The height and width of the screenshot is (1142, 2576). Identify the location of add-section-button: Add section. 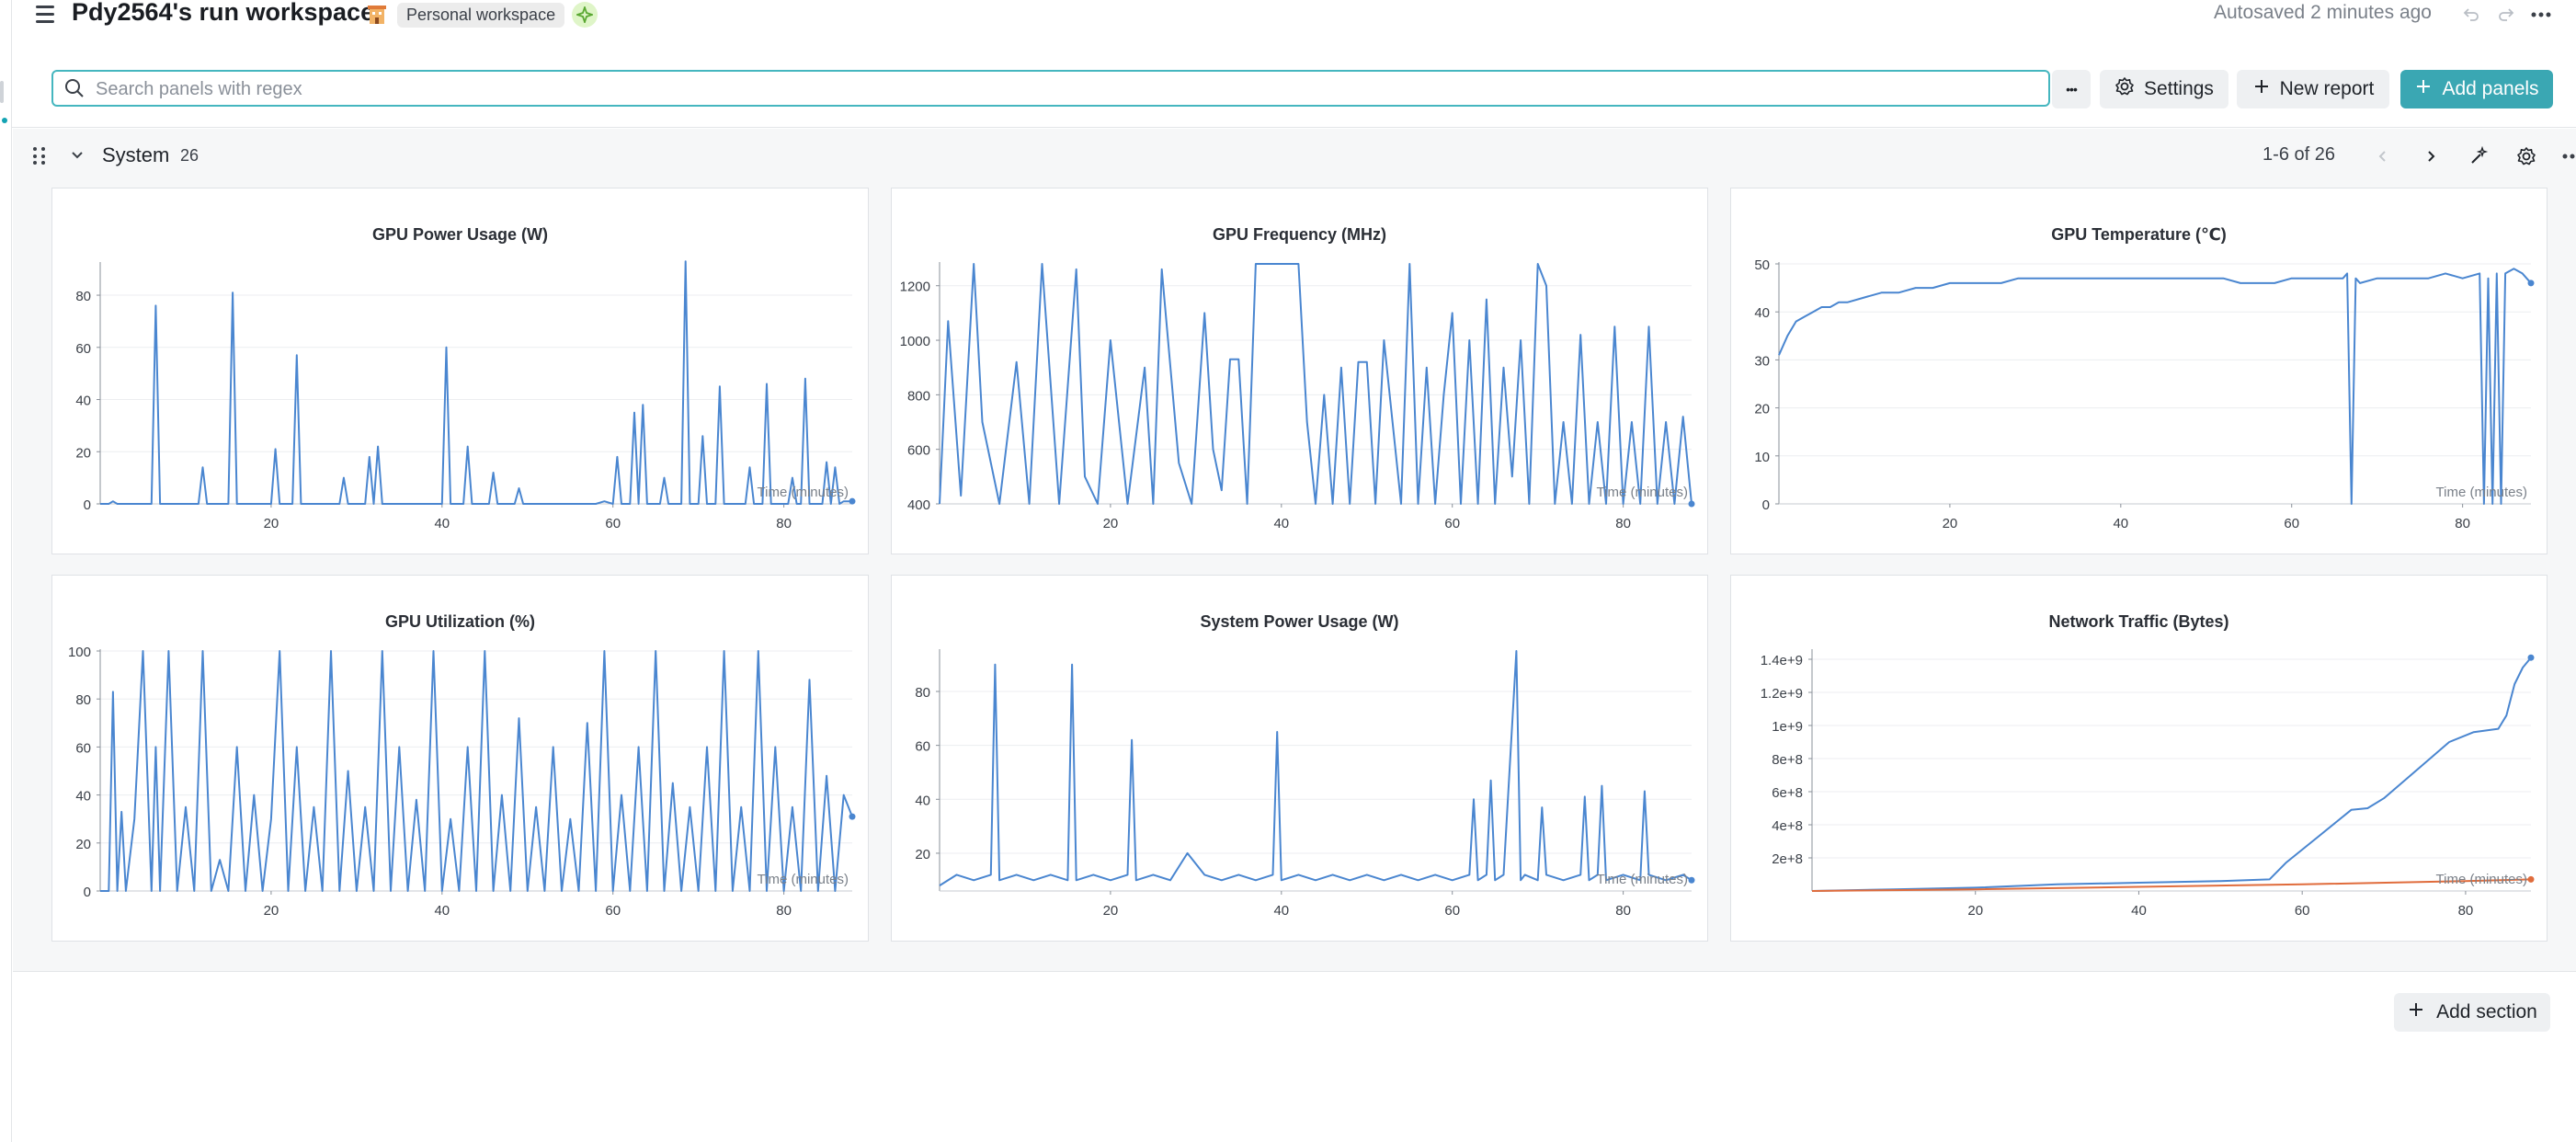
(2472, 1013).